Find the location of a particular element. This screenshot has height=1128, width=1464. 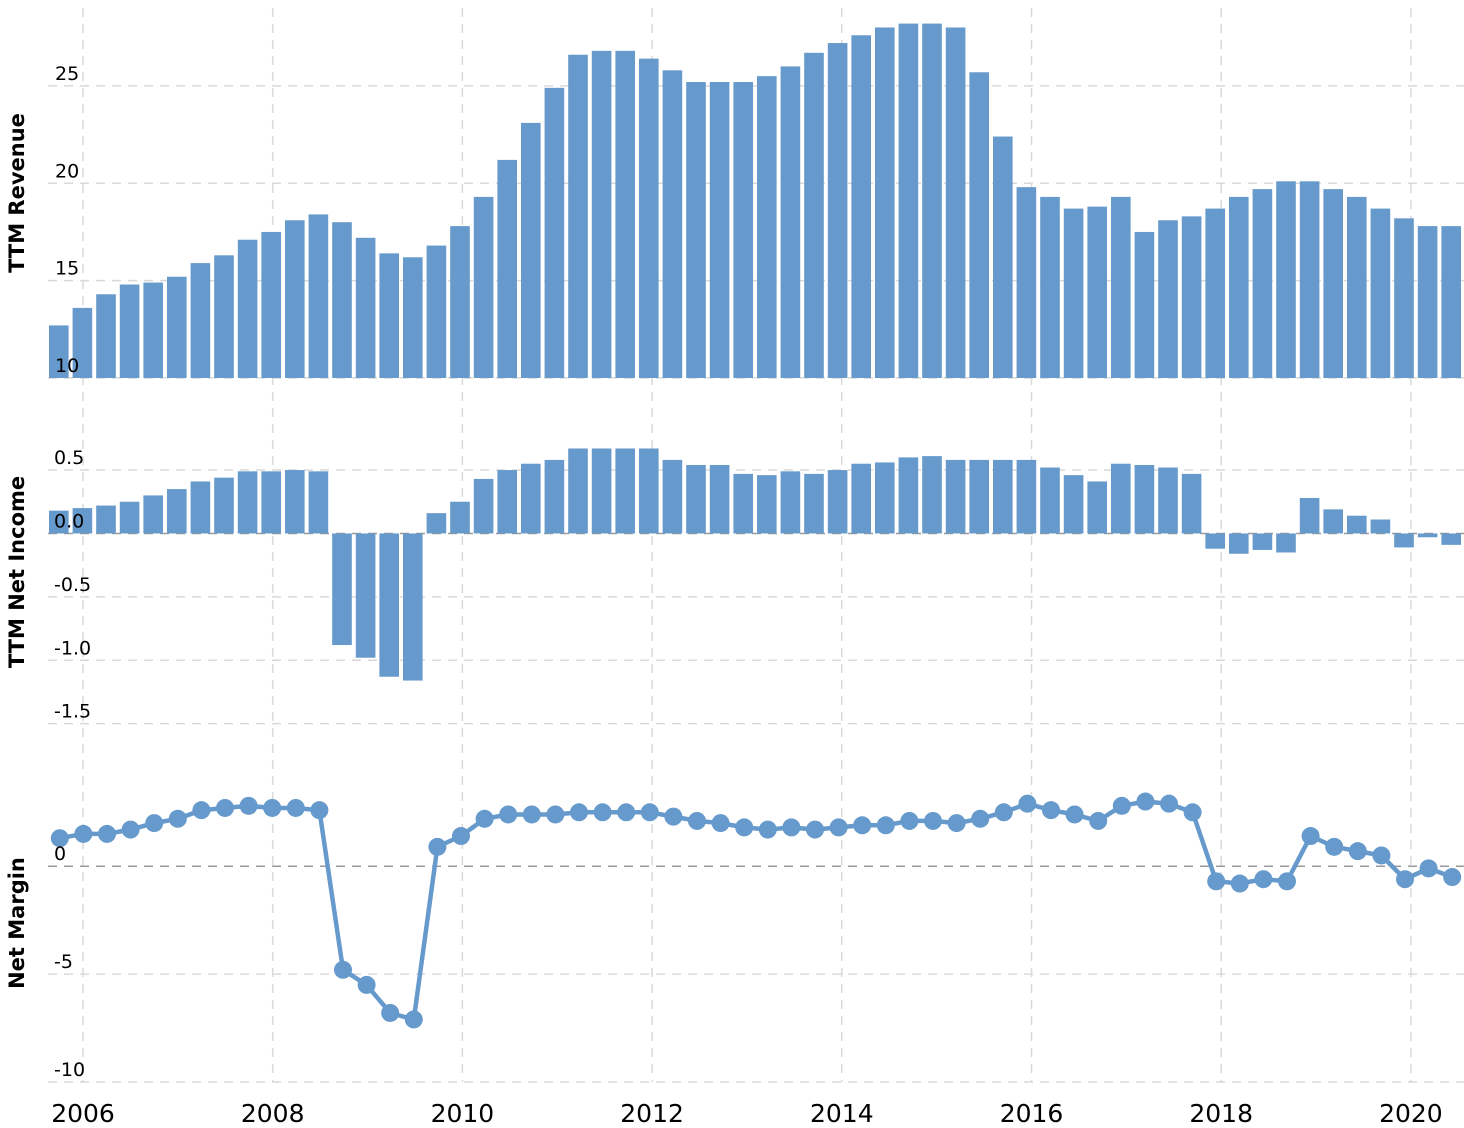

revenue-y-tick-label: 25 is located at coordinates (67, 74).